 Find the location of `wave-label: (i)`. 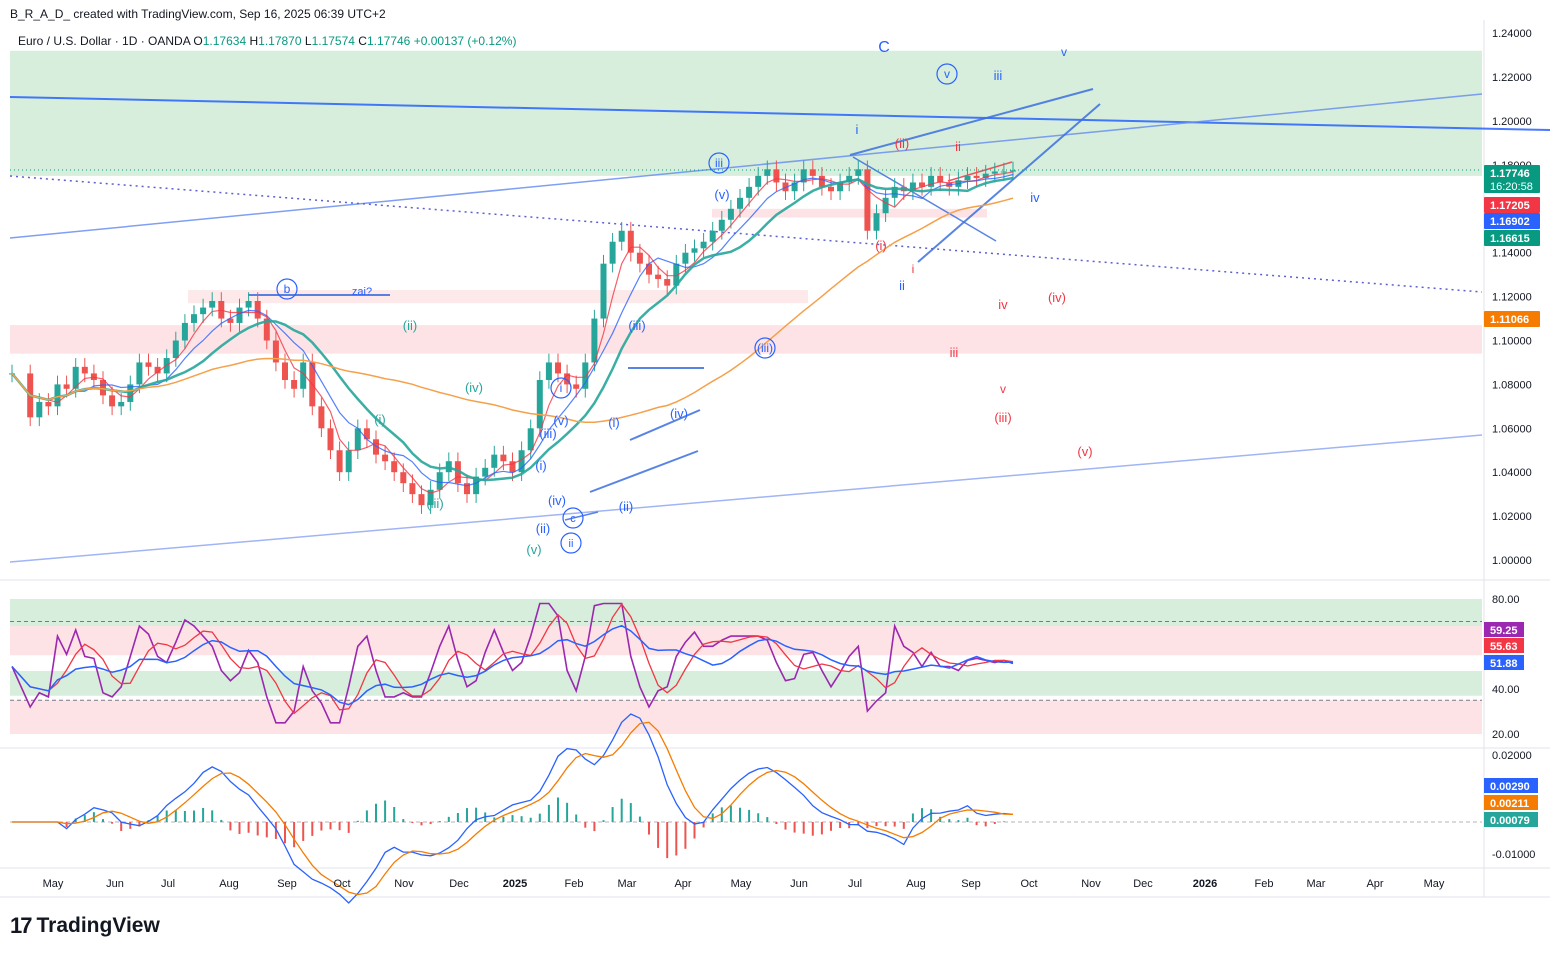

wave-label: (i) is located at coordinates (541, 465).